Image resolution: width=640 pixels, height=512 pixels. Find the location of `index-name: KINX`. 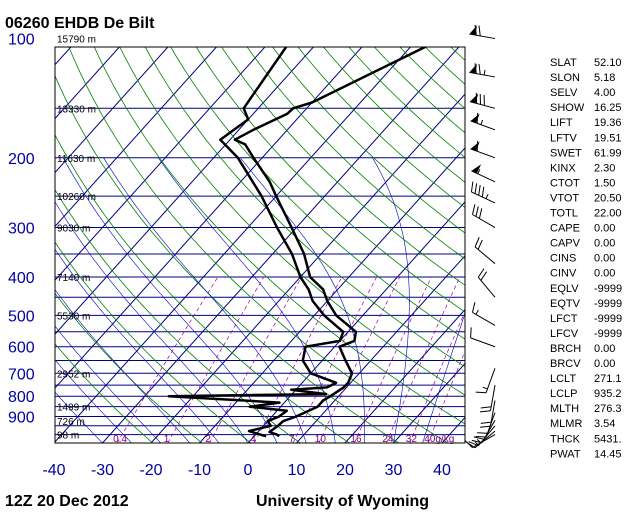

index-name: KINX is located at coordinates (563, 168).